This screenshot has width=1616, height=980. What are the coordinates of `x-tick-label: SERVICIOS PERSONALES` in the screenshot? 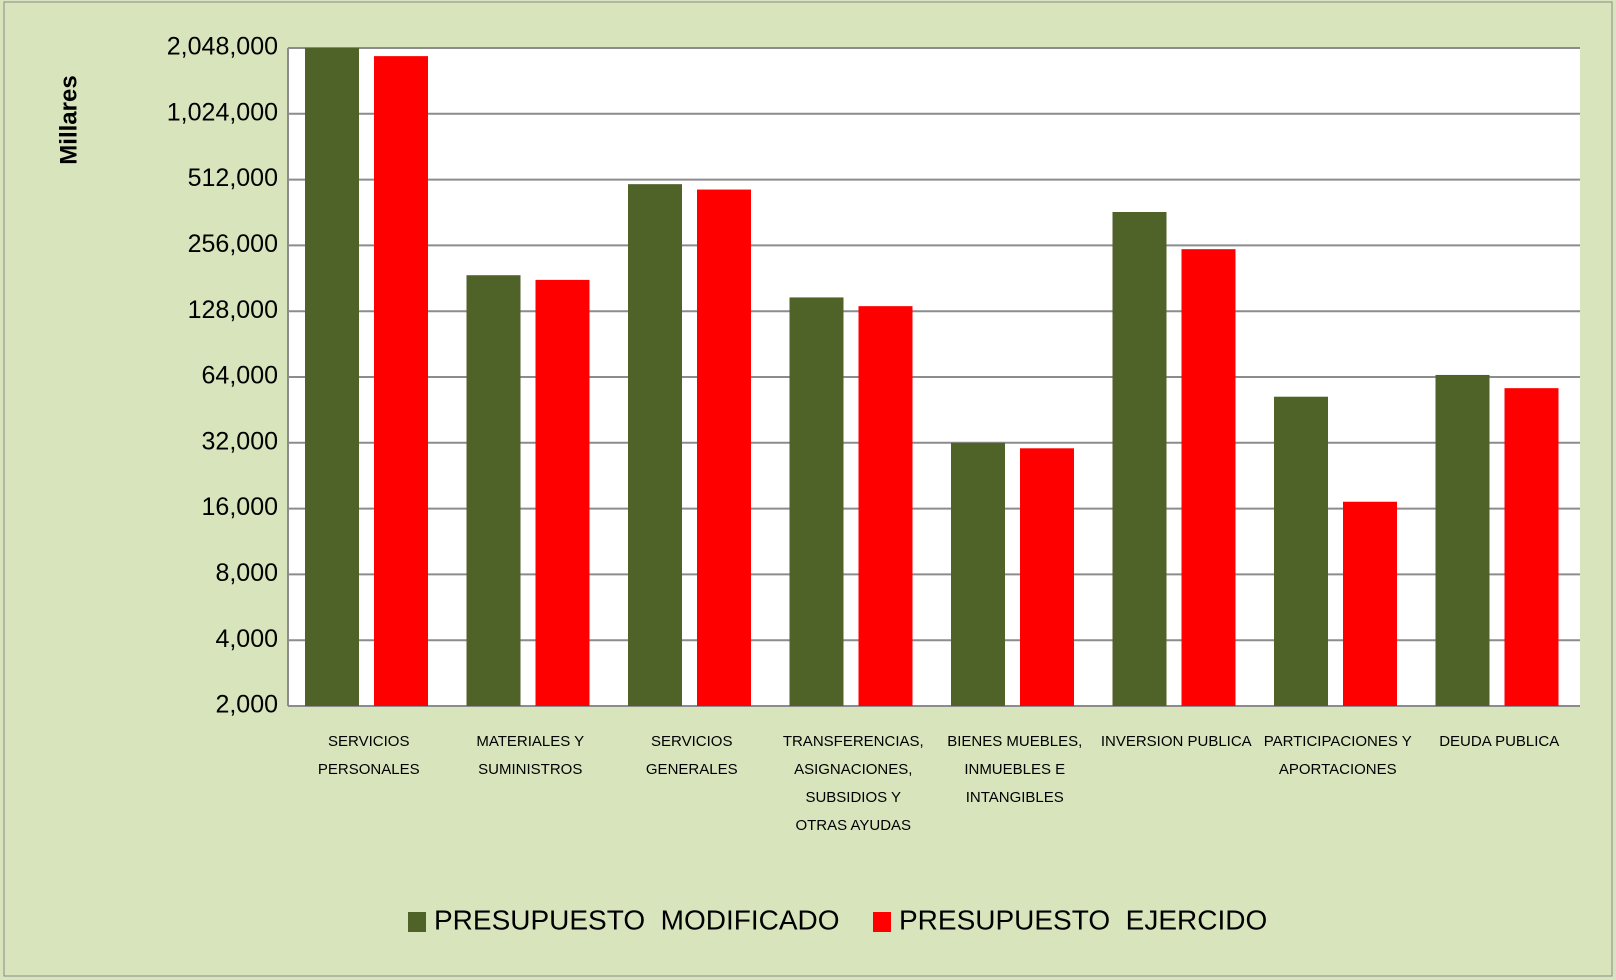 It's located at (368, 755).